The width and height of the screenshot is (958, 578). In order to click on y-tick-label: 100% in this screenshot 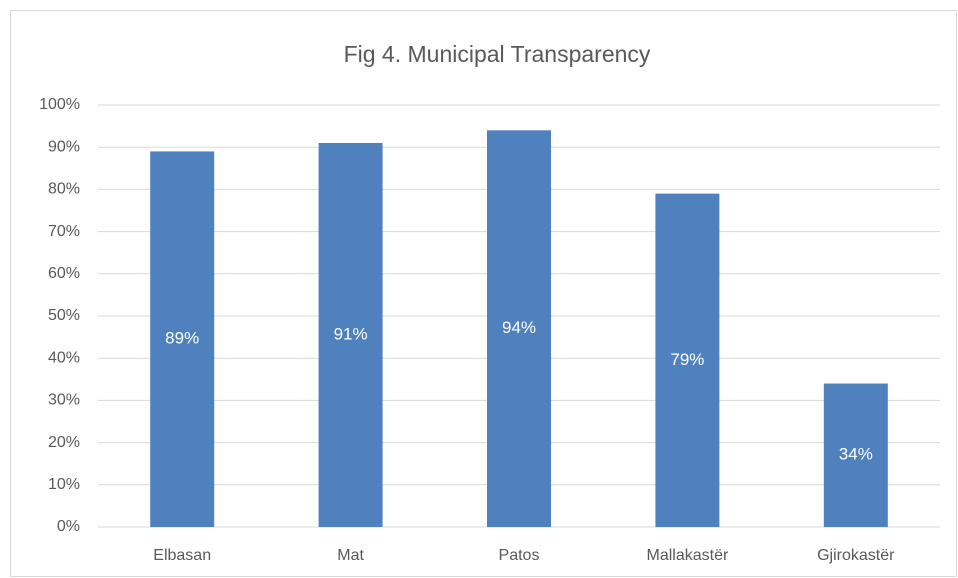, I will do `click(59, 104)`.